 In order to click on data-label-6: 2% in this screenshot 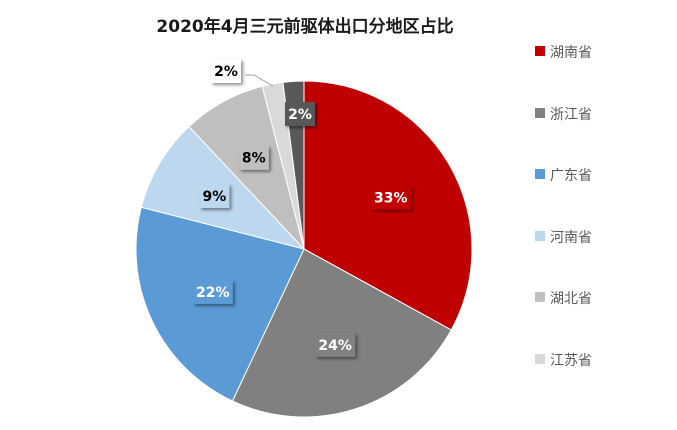, I will do `click(300, 114)`.